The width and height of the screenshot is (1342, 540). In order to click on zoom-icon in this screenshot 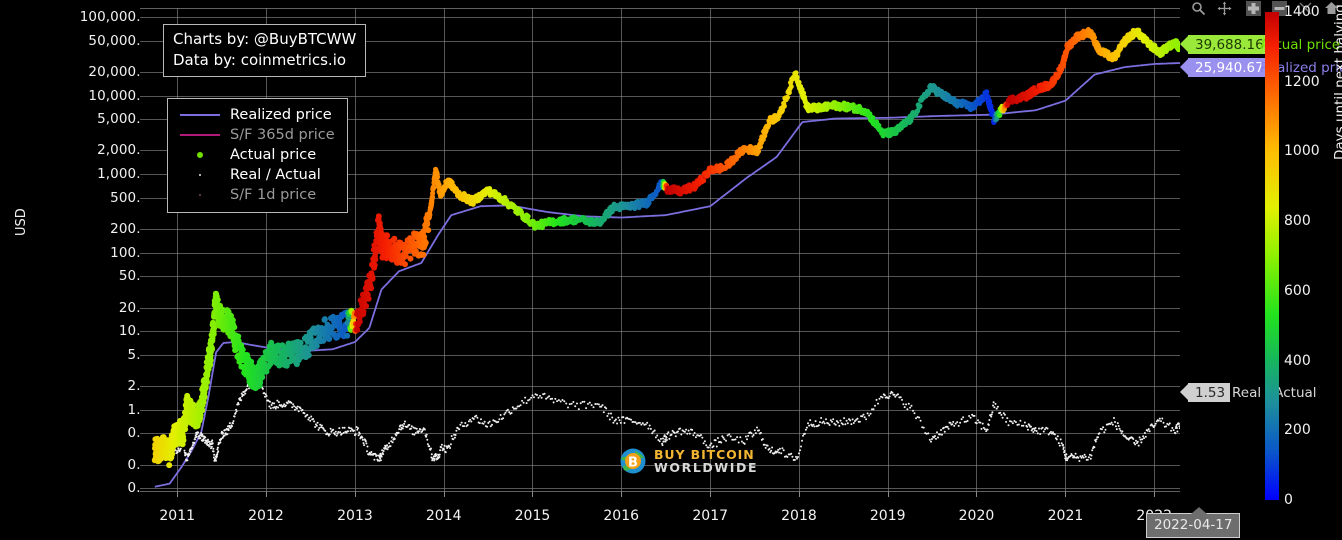, I will do `click(1198, 8)`.